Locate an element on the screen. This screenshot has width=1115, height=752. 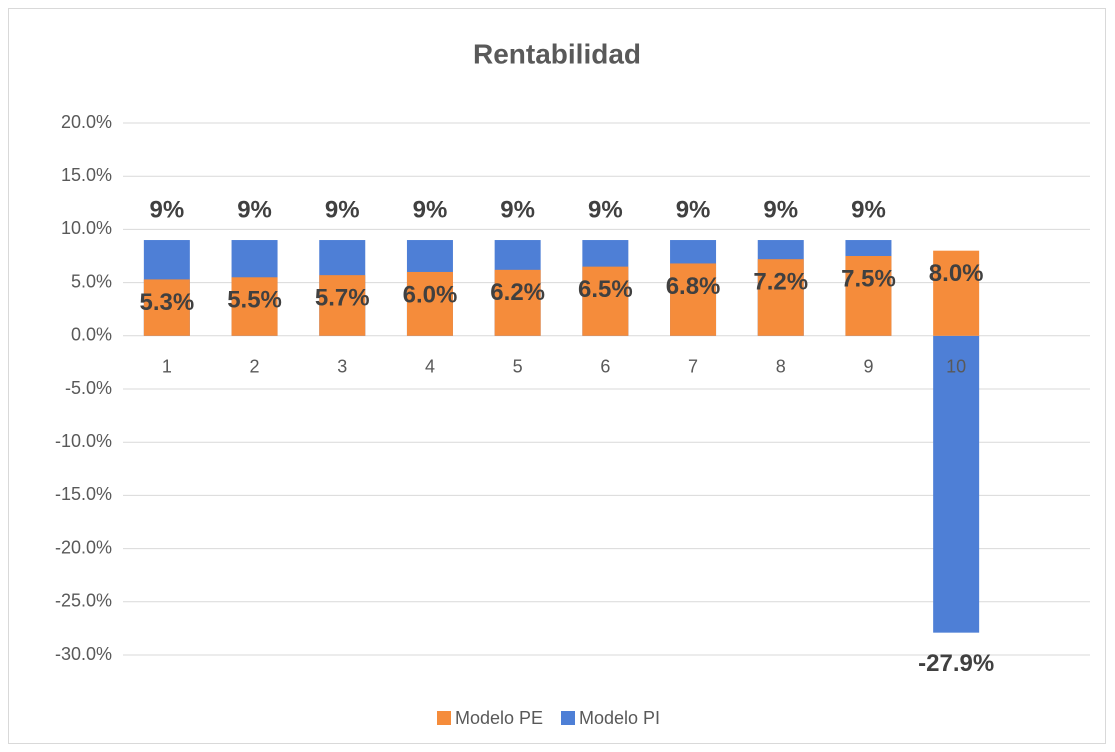
data-label: 5.3% is located at coordinates (166, 302).